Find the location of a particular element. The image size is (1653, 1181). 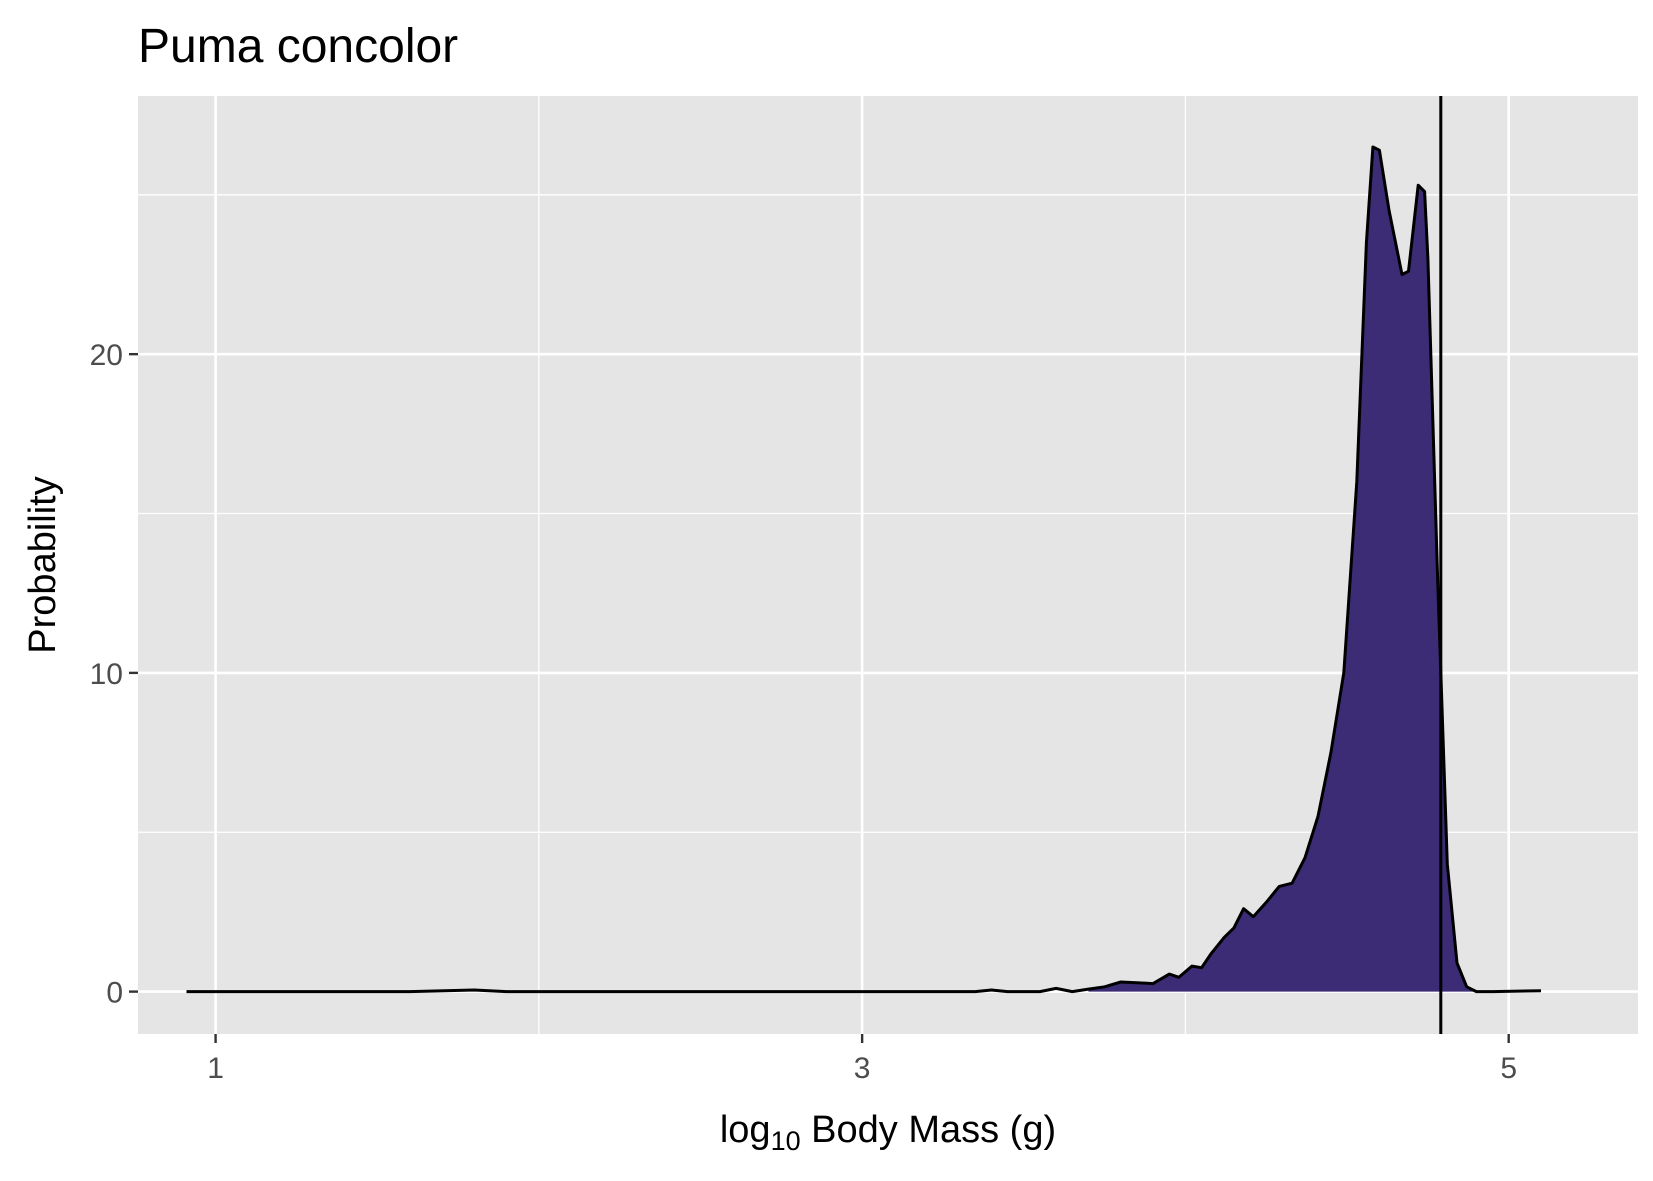

x-tick-label: 5 is located at coordinates (1508, 1068).